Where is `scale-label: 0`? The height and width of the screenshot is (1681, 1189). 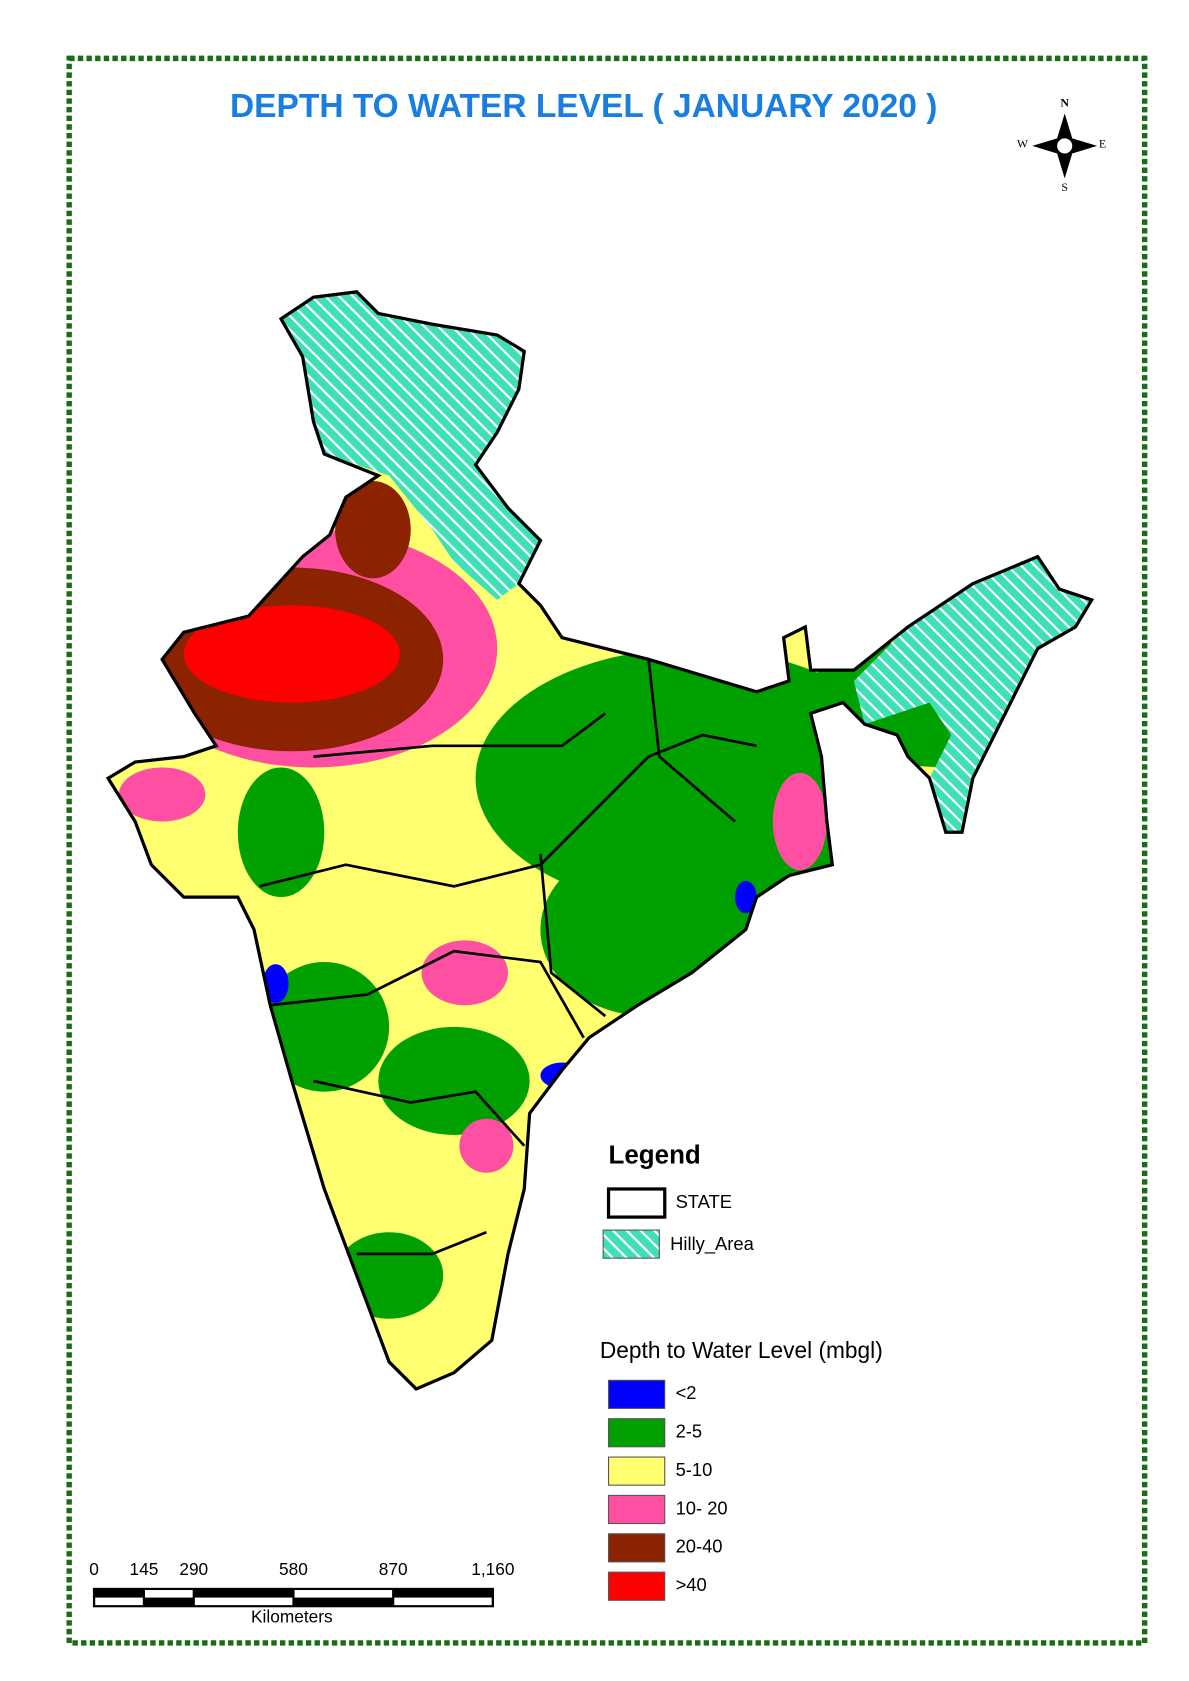
scale-label: 0 is located at coordinates (94, 1569).